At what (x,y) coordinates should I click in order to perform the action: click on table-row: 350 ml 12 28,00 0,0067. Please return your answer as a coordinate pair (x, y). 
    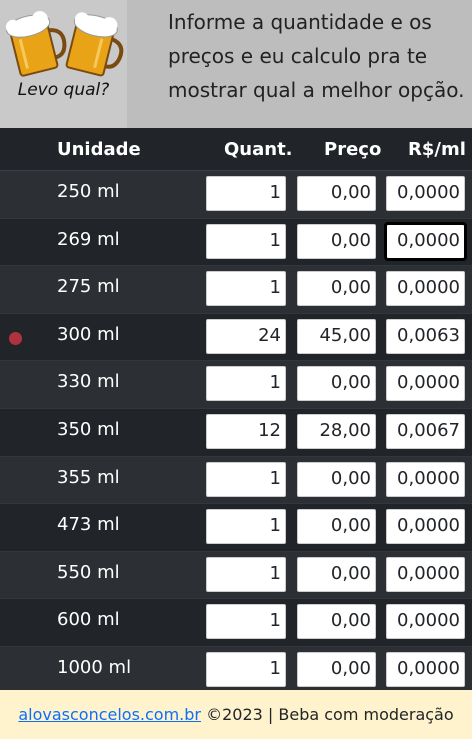
    Looking at the image, I should click on (236, 432).